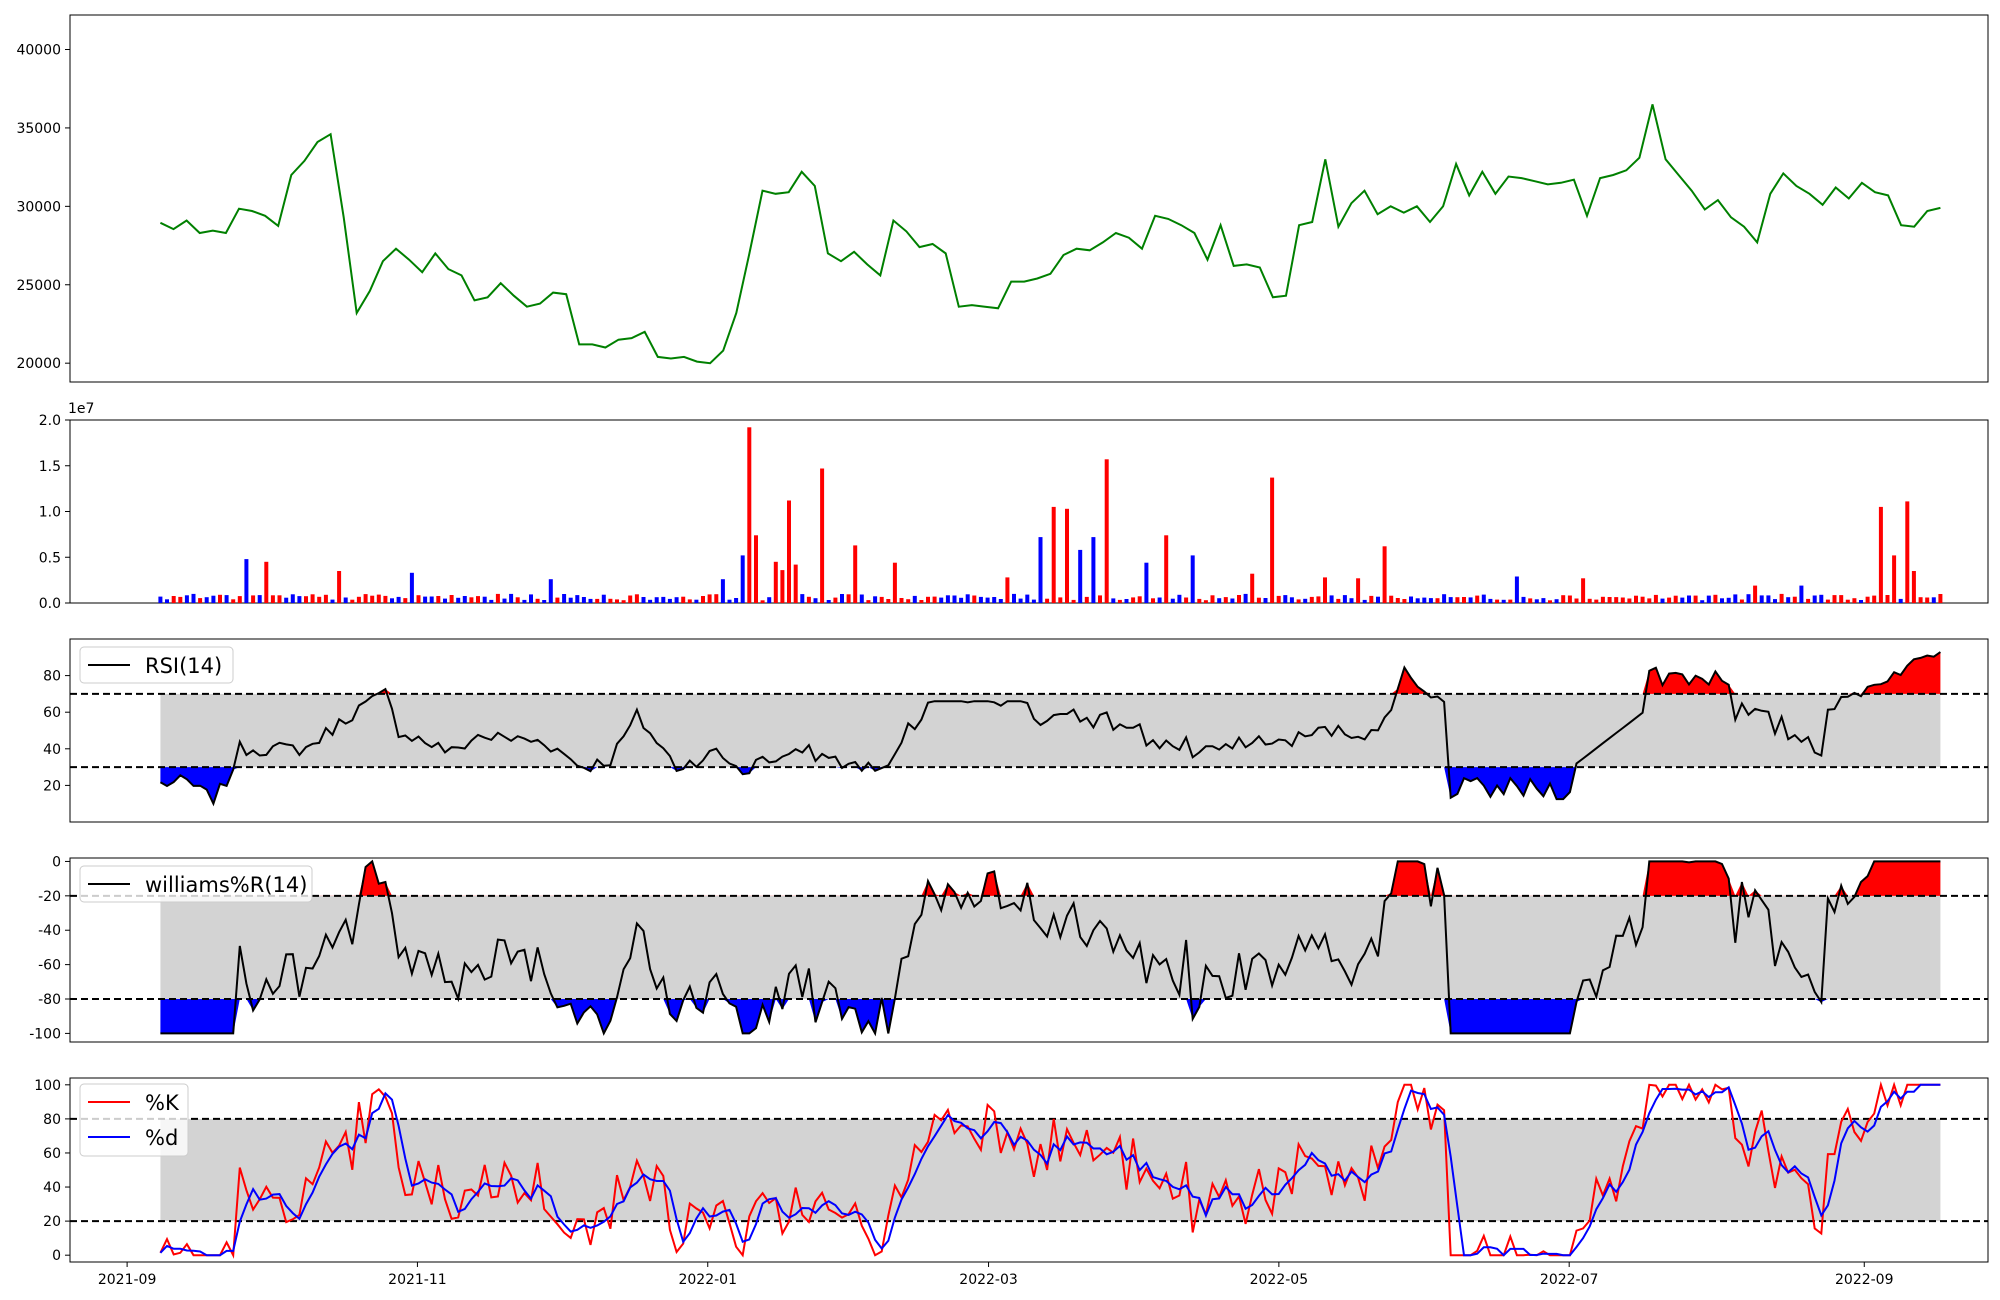  What do you see at coordinates (183, 666) in the screenshot?
I see `rsi-legend-label: RSI(14)` at bounding box center [183, 666].